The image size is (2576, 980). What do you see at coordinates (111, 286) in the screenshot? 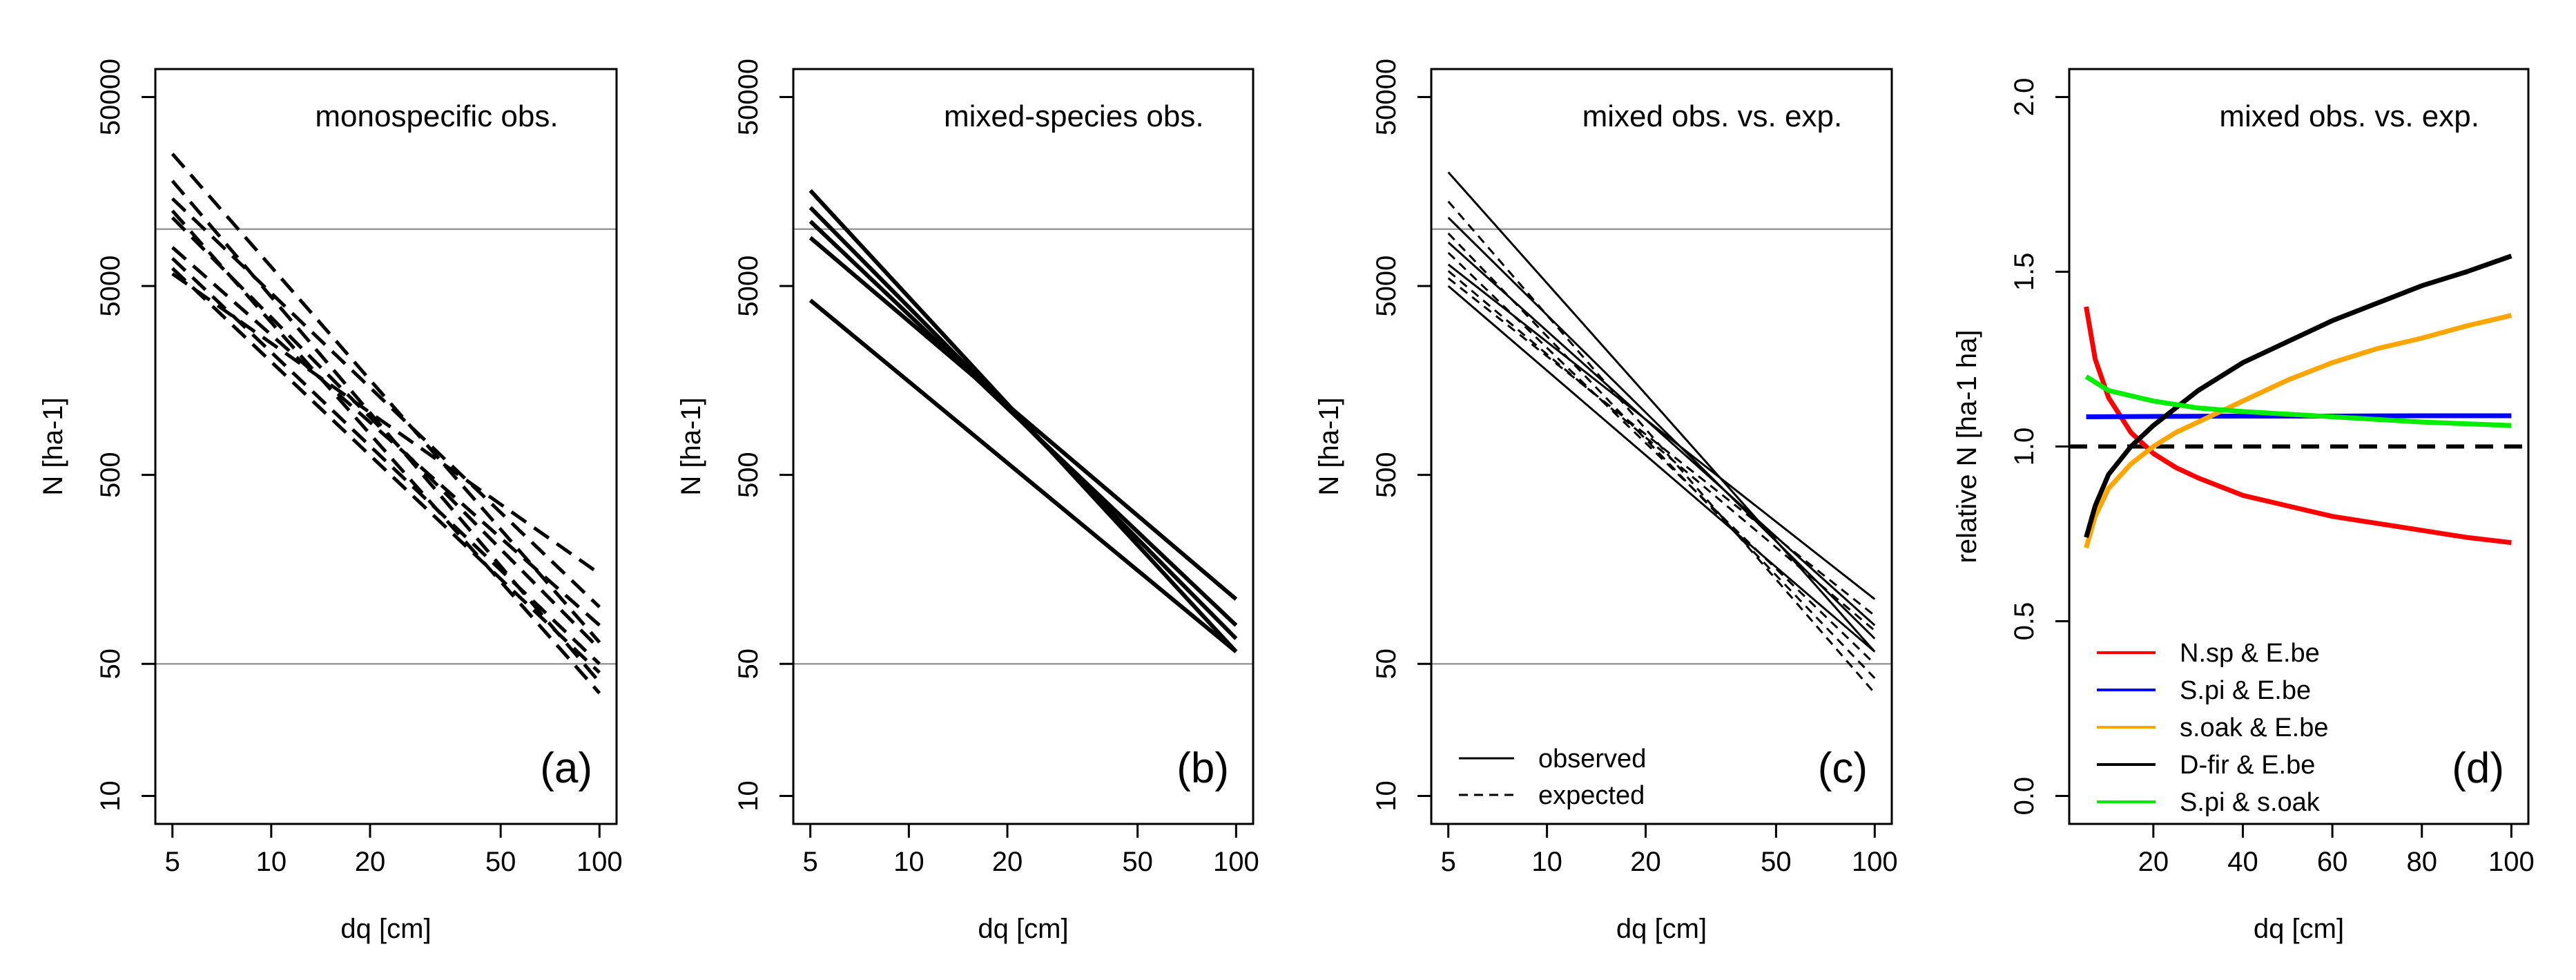
I see `y-tick-label-a-3: 5000` at bounding box center [111, 286].